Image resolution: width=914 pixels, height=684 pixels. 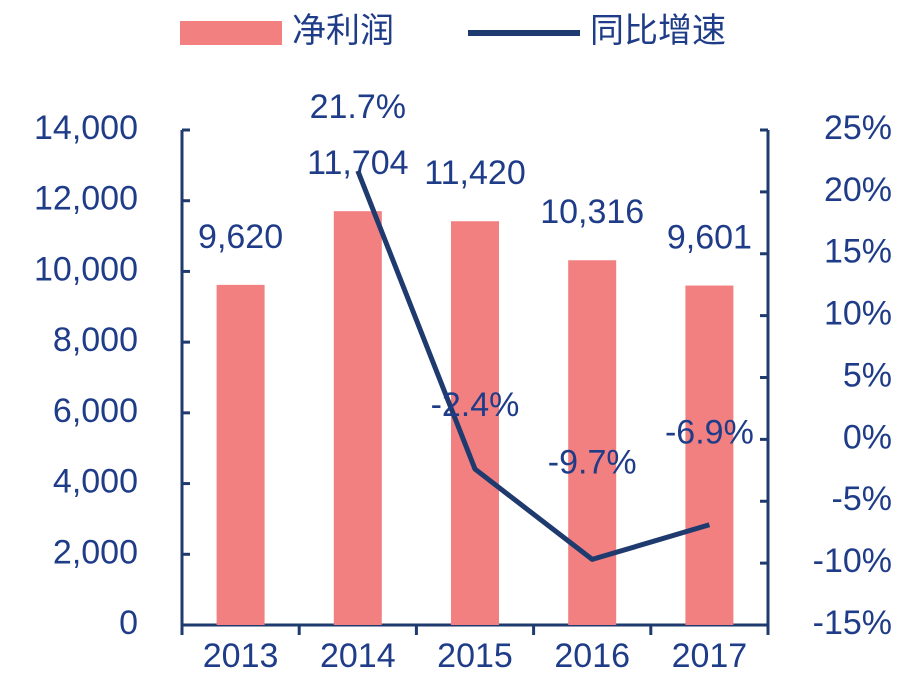 What do you see at coordinates (858, 314) in the screenshot?
I see `y2-tick-label: 10%` at bounding box center [858, 314].